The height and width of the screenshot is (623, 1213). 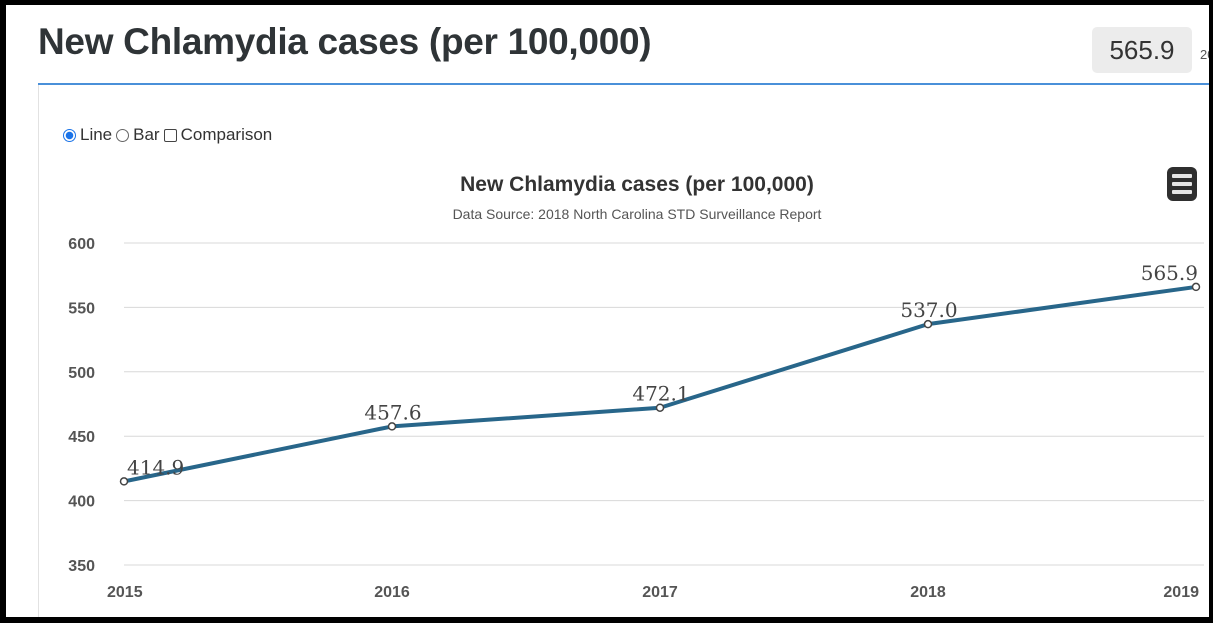 I want to click on x-tick-label: 2017, so click(x=660, y=592).